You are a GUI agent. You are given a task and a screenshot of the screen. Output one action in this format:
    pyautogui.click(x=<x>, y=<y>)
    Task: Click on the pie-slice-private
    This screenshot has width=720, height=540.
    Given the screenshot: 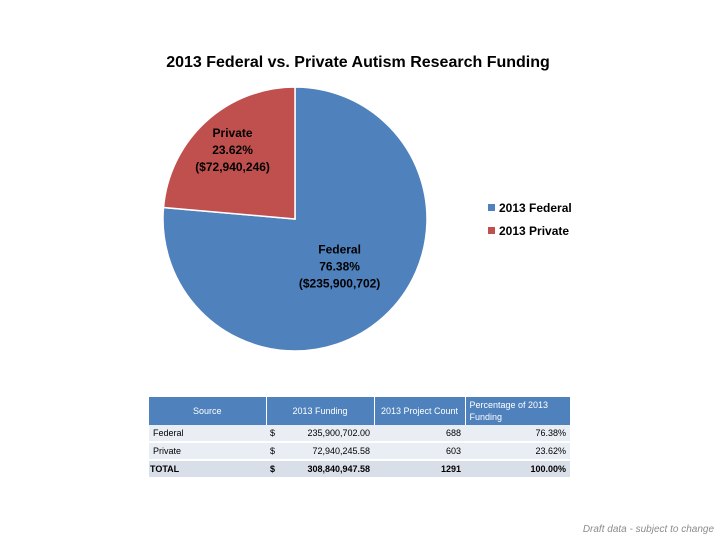 What is the action you would take?
    pyautogui.click(x=229, y=153)
    